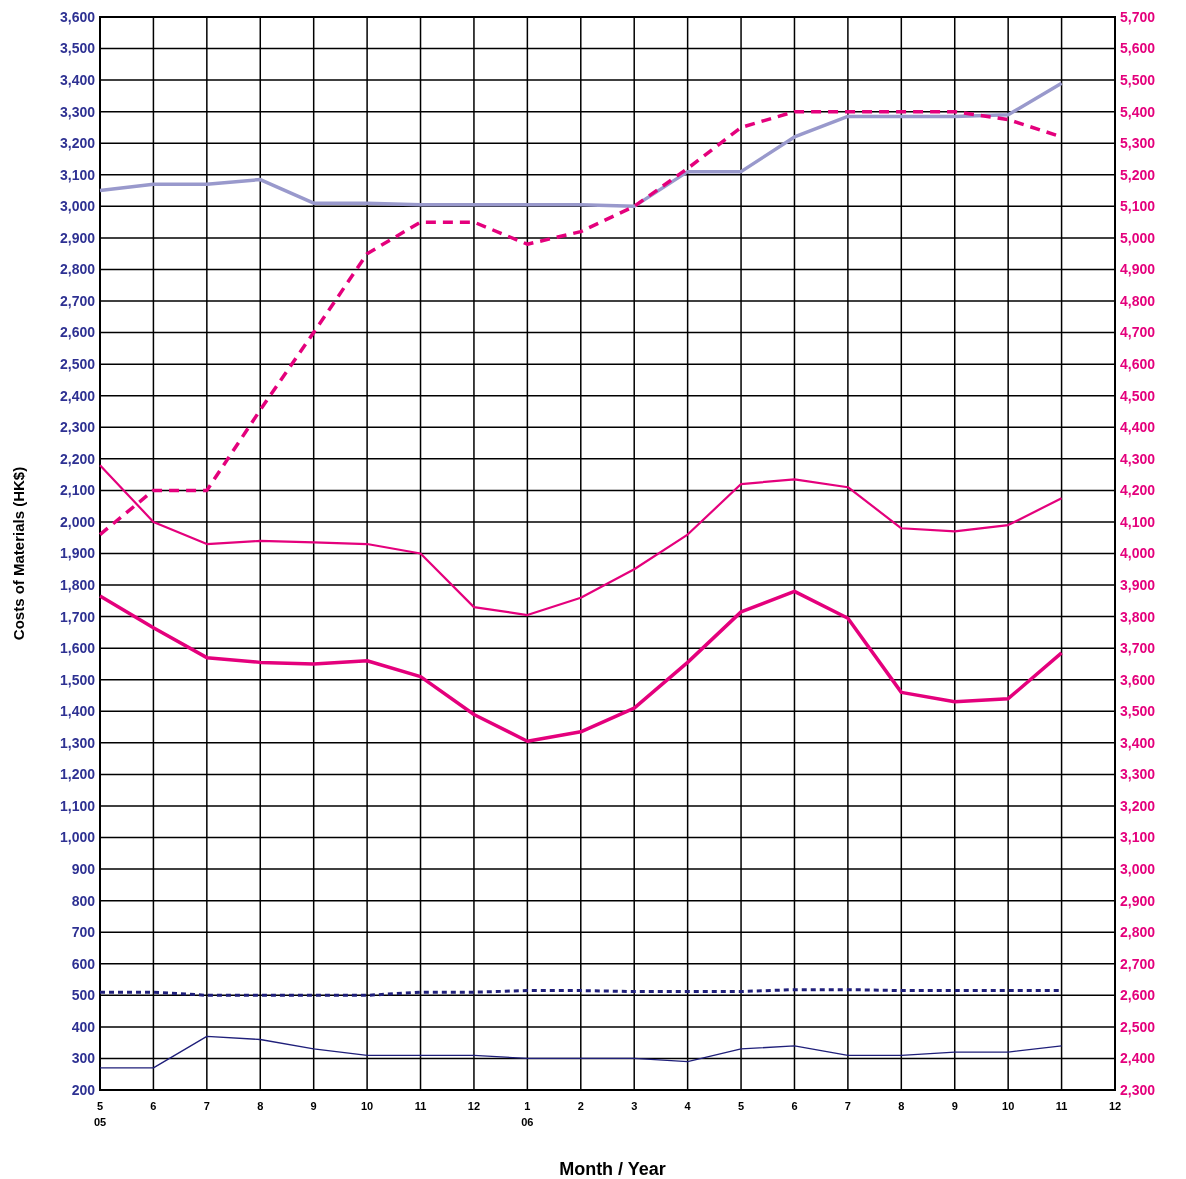 The image size is (1186, 1179). Describe the element at coordinates (77, 16) in the screenshot. I see `y-tick-label: 3,600` at that location.